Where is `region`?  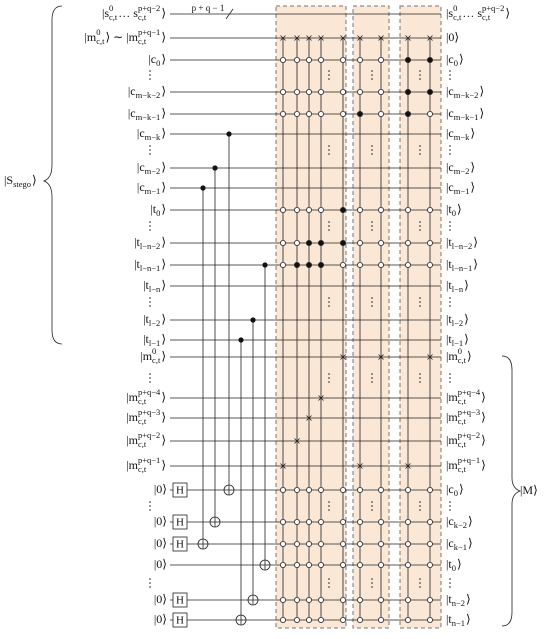
region is located at coordinates (420, 317).